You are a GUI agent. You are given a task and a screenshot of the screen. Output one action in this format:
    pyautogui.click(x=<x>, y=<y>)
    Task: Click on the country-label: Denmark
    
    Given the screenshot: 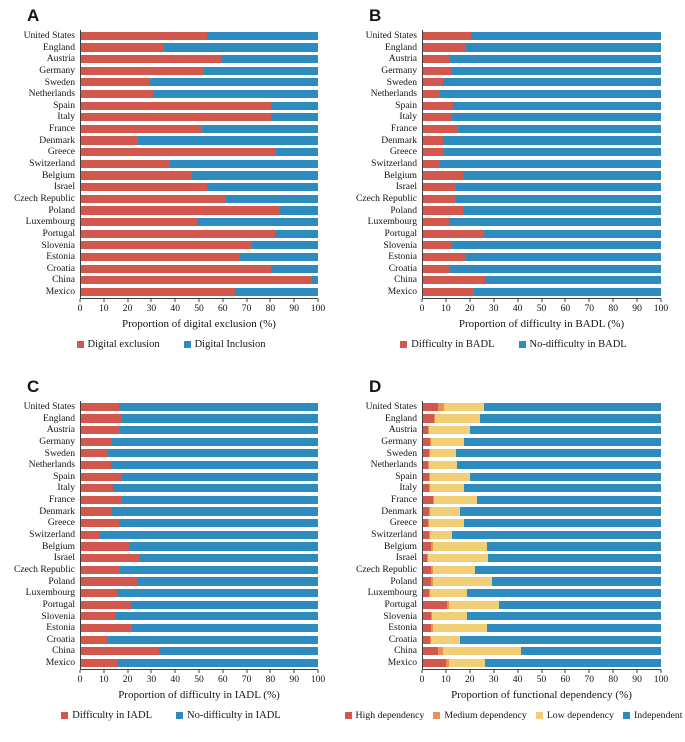 What is the action you would take?
    pyautogui.click(x=399, y=511)
    